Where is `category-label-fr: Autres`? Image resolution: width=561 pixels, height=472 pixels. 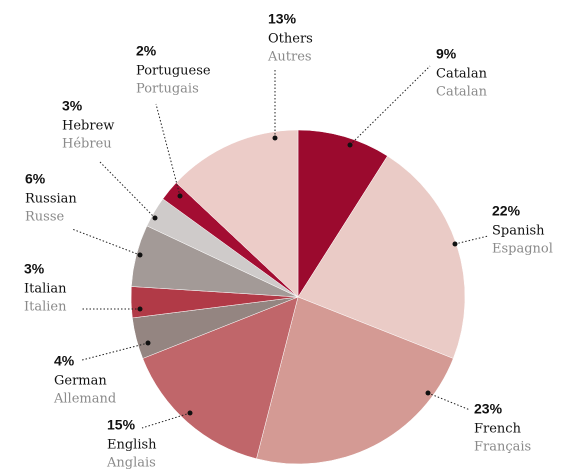
category-label-fr: Autres is located at coordinates (289, 57).